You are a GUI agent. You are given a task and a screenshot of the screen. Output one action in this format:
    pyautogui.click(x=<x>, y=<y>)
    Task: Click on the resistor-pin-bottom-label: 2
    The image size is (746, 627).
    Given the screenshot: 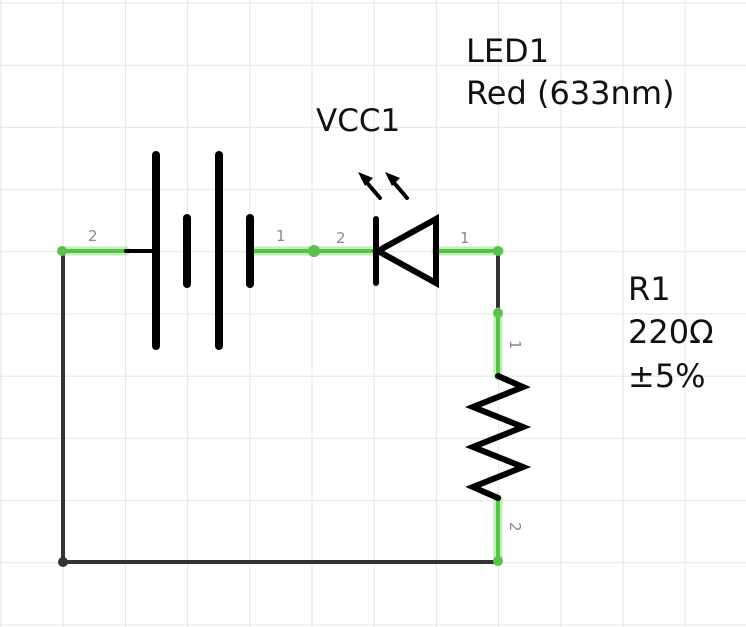 What is the action you would take?
    pyautogui.click(x=515, y=527)
    